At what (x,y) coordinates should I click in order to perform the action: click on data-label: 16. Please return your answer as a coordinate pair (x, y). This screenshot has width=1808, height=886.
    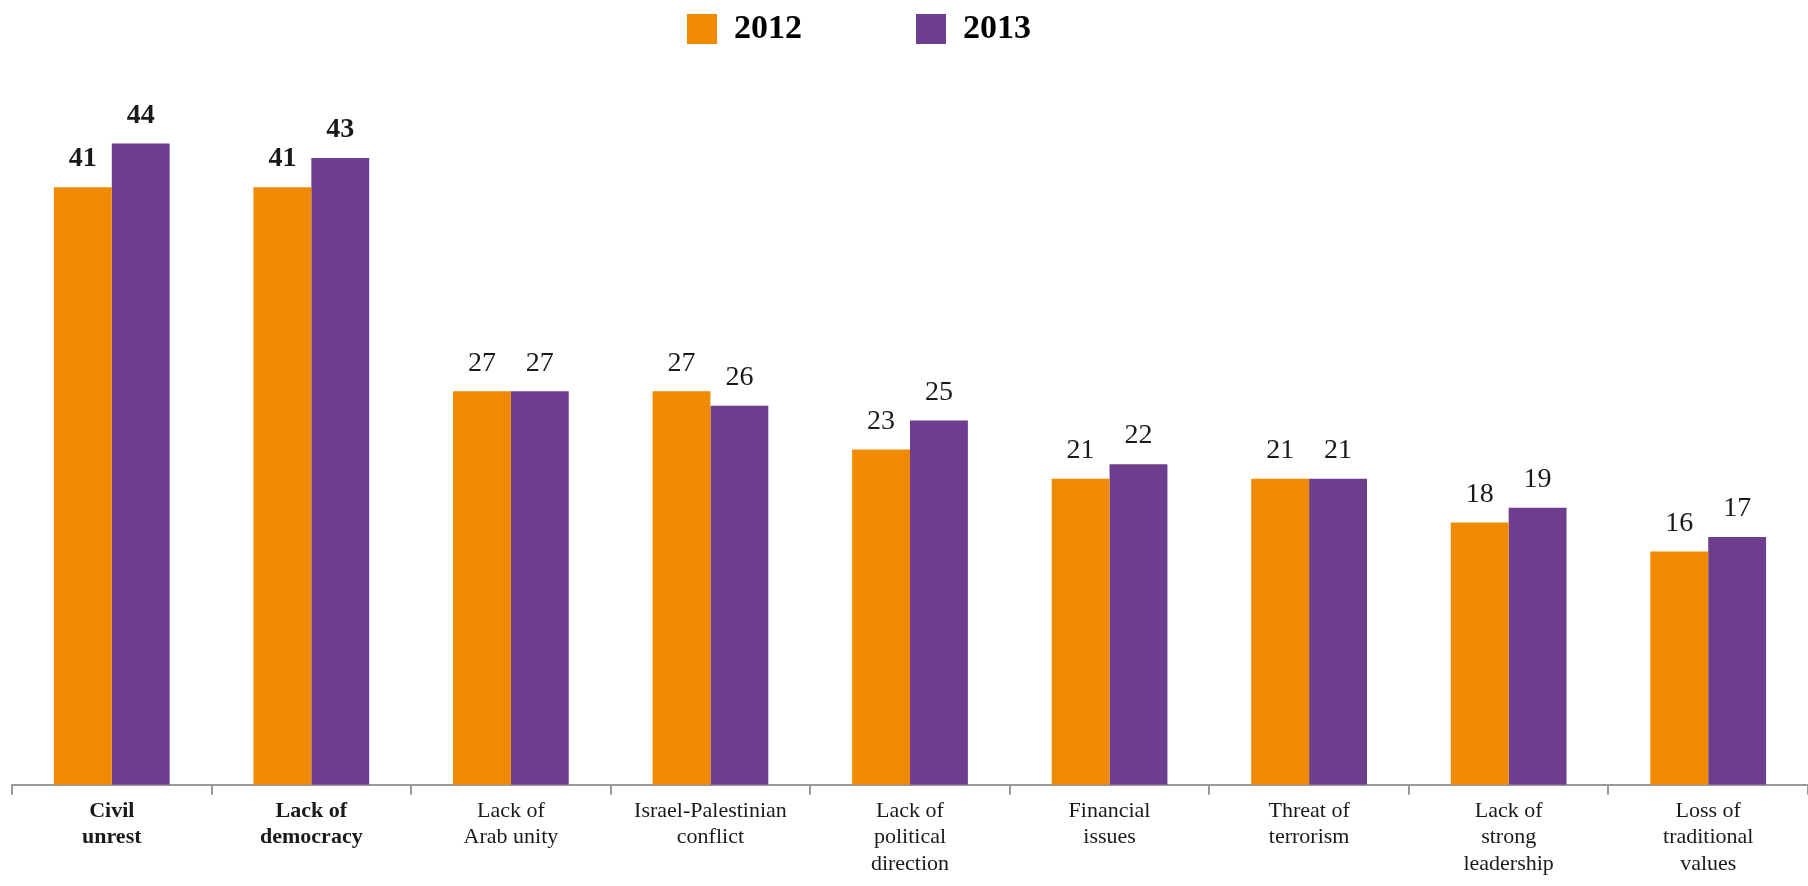
    Looking at the image, I should click on (1679, 521).